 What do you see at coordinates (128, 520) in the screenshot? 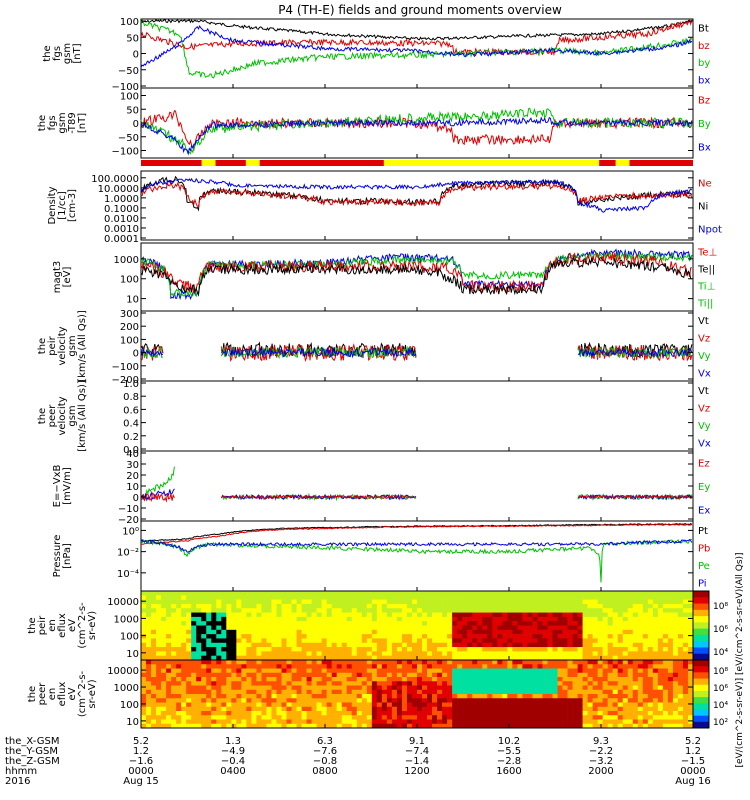
I see `y-tick-label: −20` at bounding box center [128, 520].